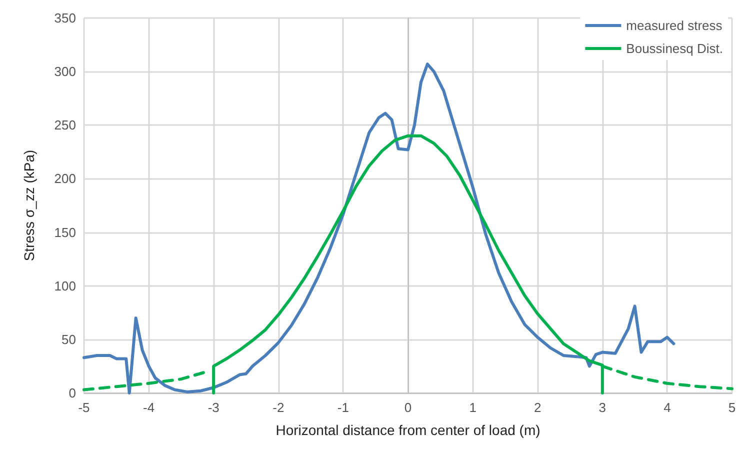 The image size is (740, 458). Describe the element at coordinates (674, 25) in the screenshot. I see `legend-label: measured stress` at that location.